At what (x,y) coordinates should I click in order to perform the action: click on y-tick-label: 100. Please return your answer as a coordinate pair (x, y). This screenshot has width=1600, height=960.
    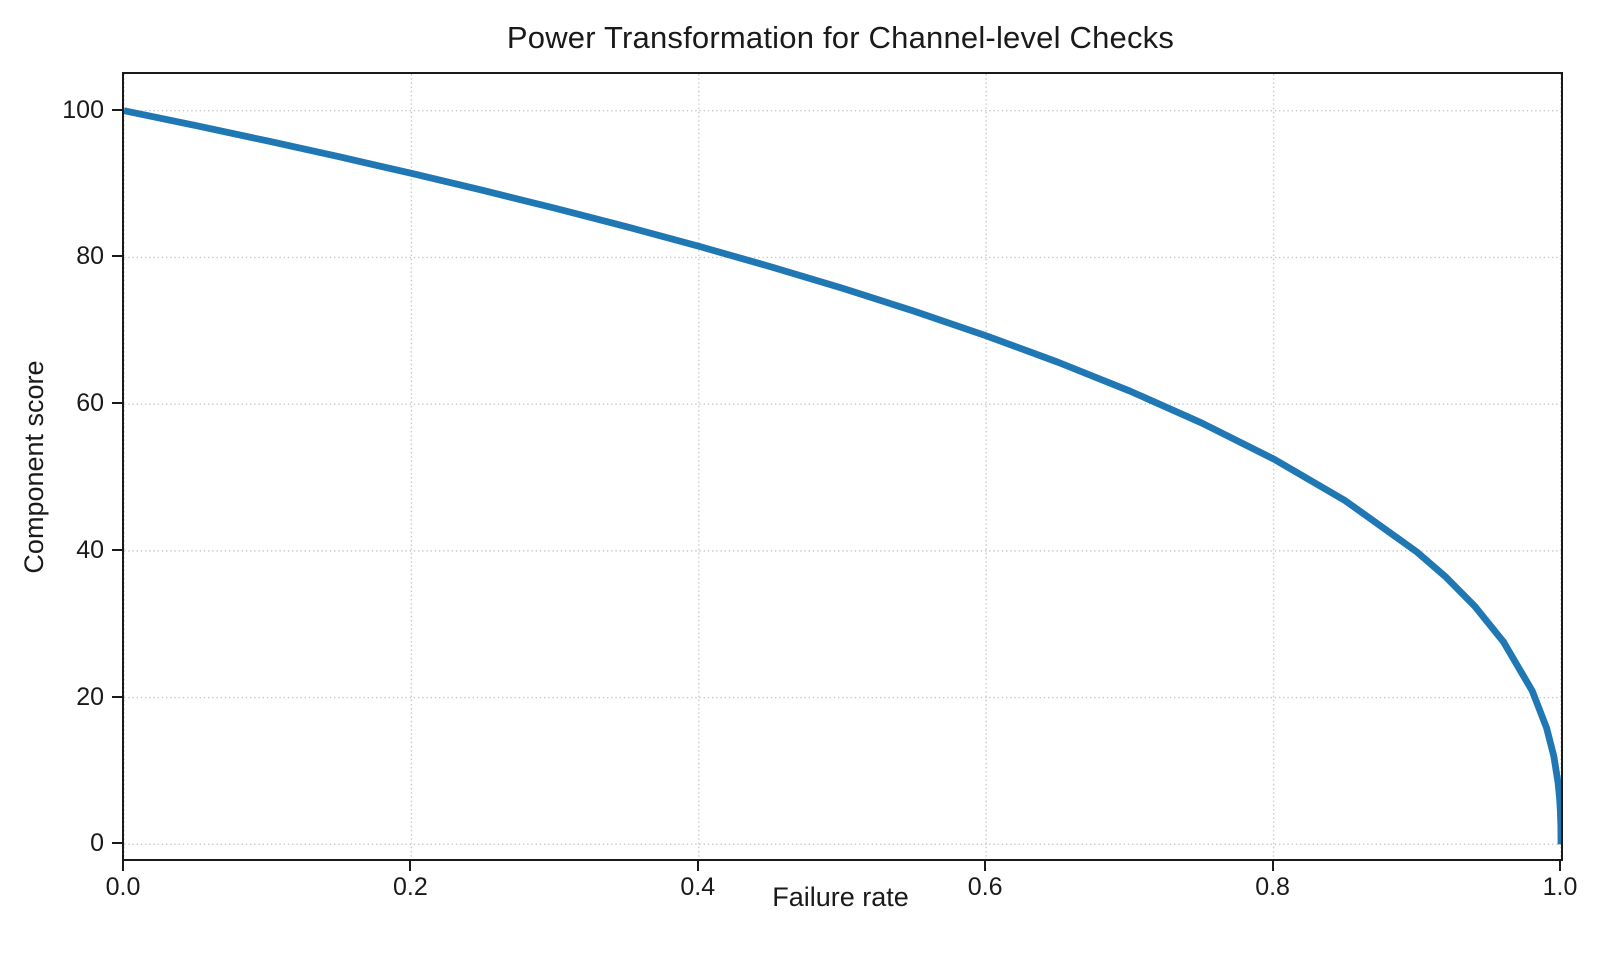
    Looking at the image, I should click on (83, 109).